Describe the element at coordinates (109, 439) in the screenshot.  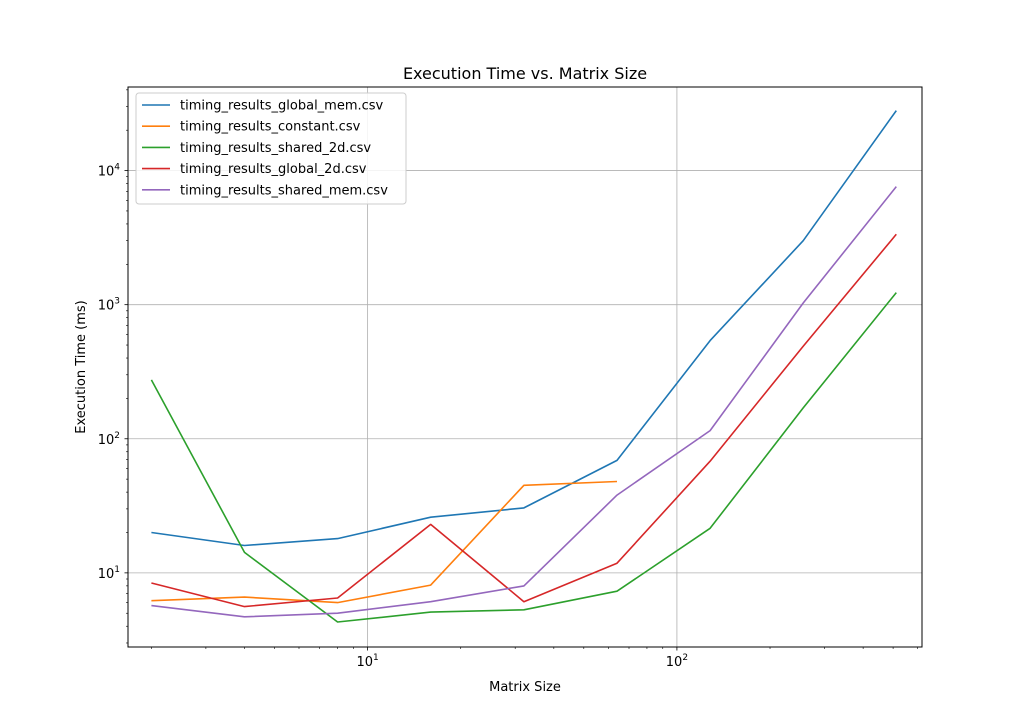
I see `y-tick-label: 10²` at that location.